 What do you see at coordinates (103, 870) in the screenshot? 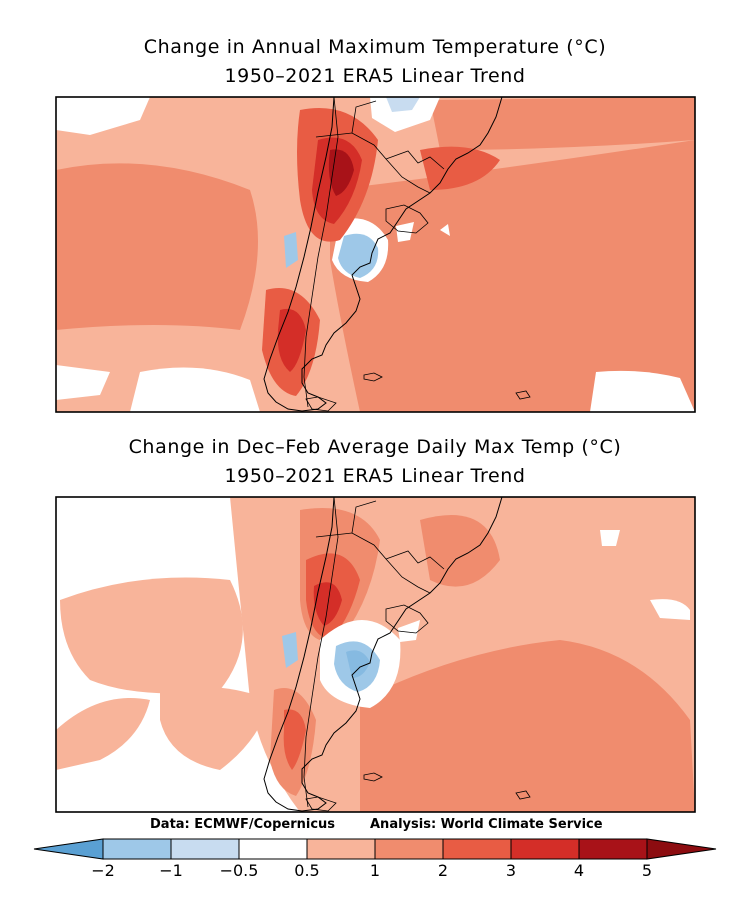
I see `colorbar-tick-label: −2` at bounding box center [103, 870].